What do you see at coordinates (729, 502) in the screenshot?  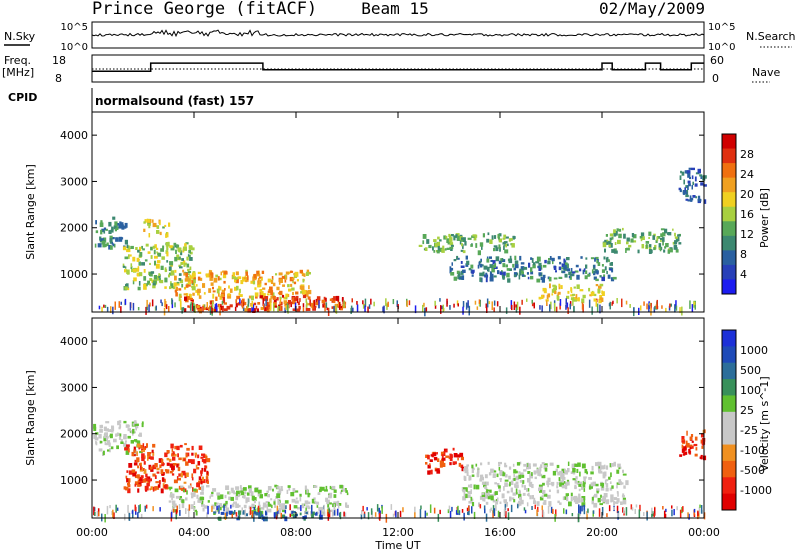 I see `colorbar-swatch` at bounding box center [729, 502].